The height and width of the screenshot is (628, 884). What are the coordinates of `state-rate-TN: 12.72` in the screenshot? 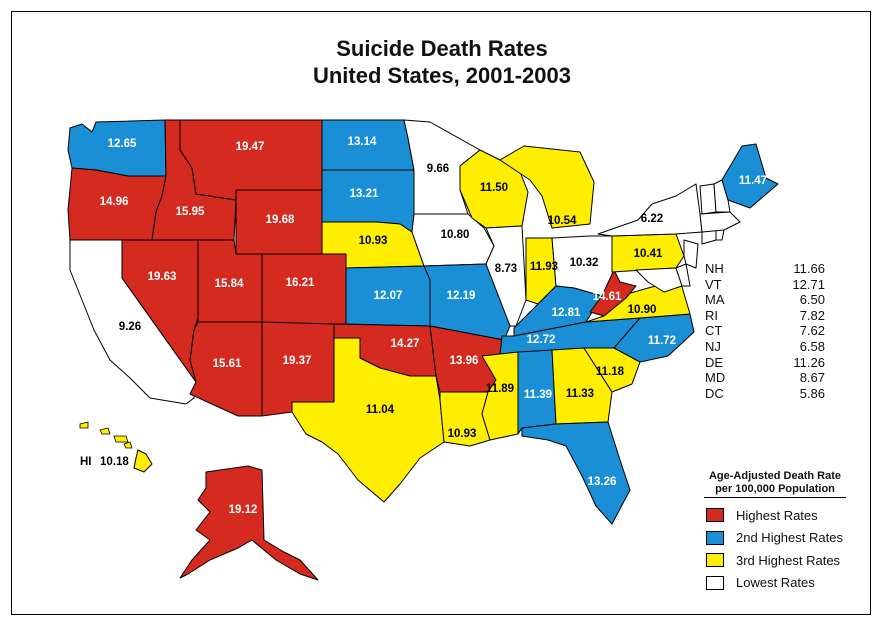 It's located at (541, 340).